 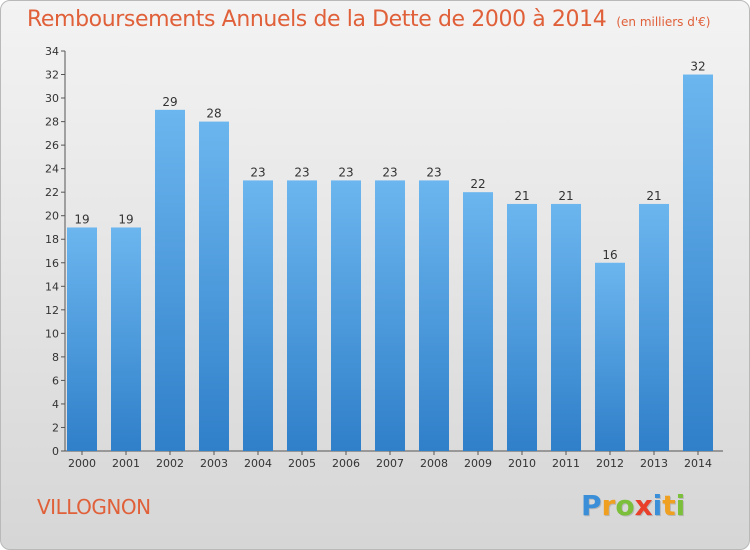 I want to click on x-tick-label: 2012, so click(x=610, y=463).